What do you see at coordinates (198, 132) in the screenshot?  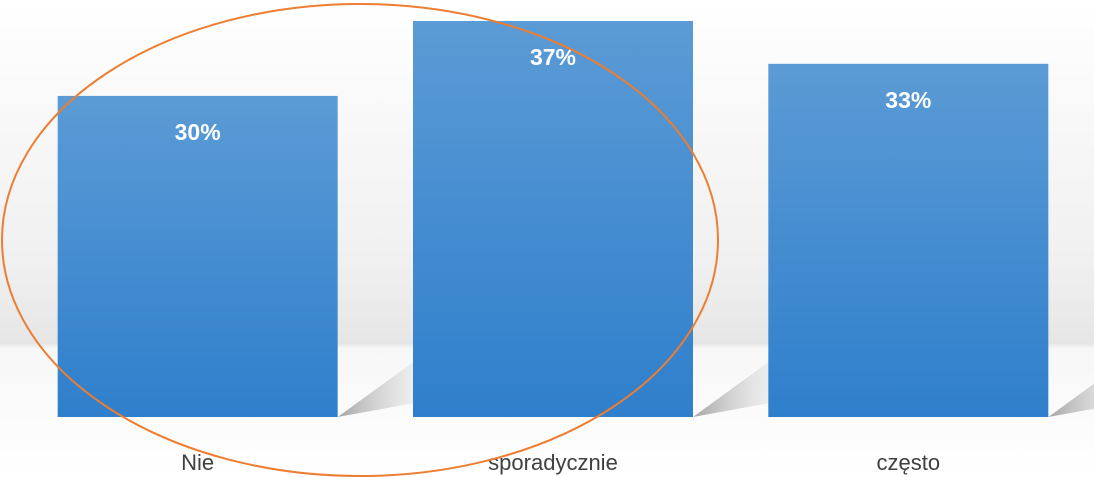 I see `data-label: 30%` at bounding box center [198, 132].